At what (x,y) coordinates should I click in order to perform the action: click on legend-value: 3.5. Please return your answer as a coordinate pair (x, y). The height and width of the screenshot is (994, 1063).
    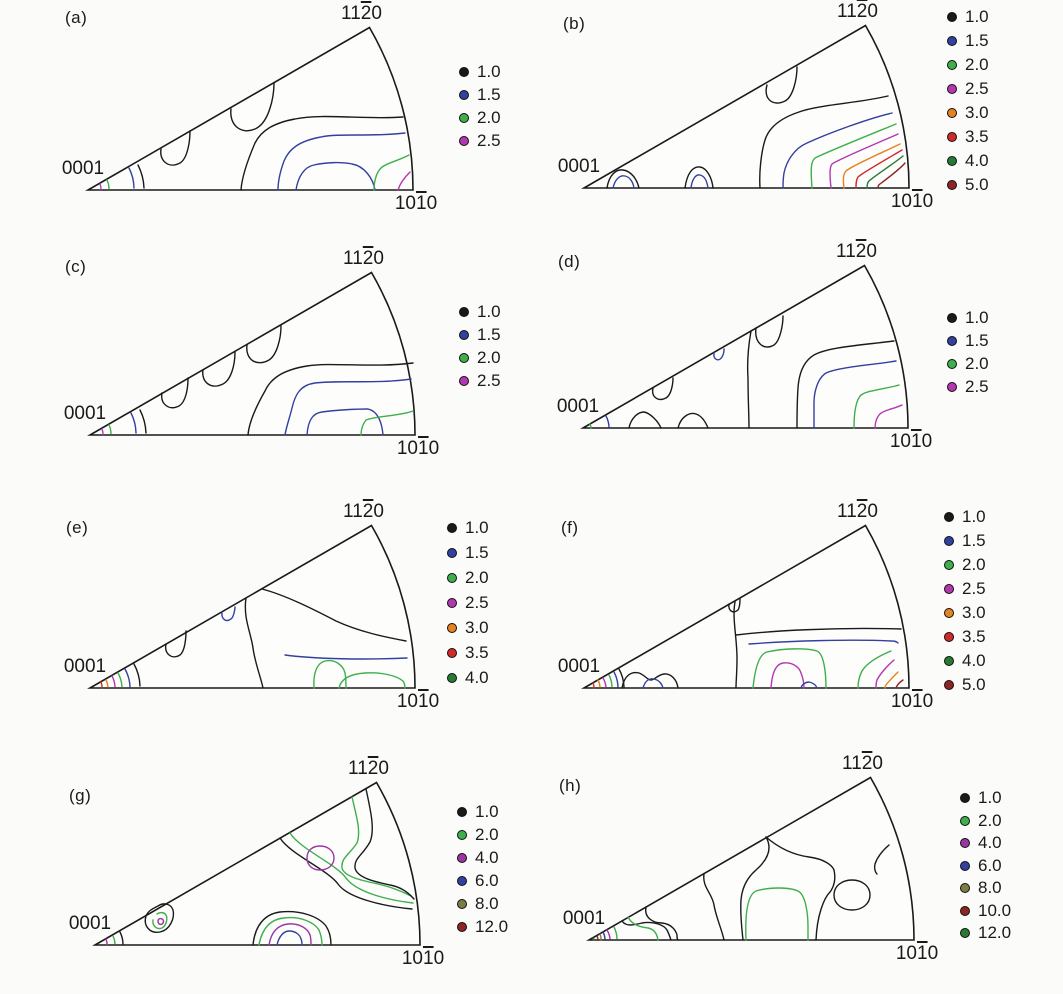
    Looking at the image, I should click on (477, 652).